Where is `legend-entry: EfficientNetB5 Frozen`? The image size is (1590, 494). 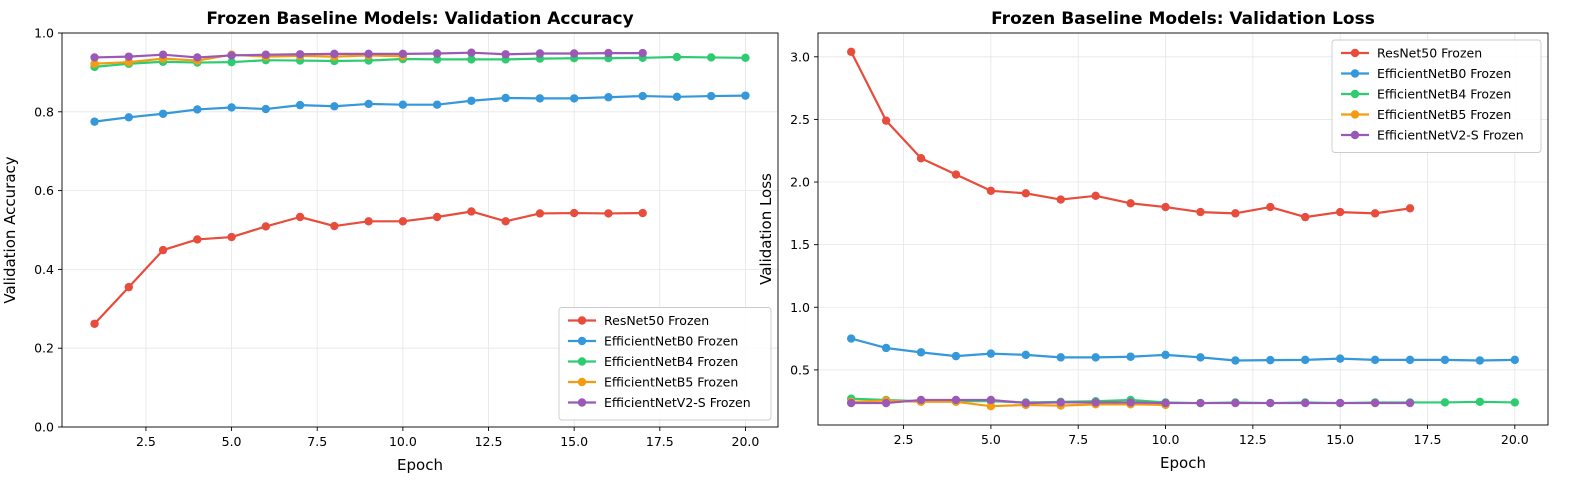 legend-entry: EfficientNetB5 Frozen is located at coordinates (1426, 114).